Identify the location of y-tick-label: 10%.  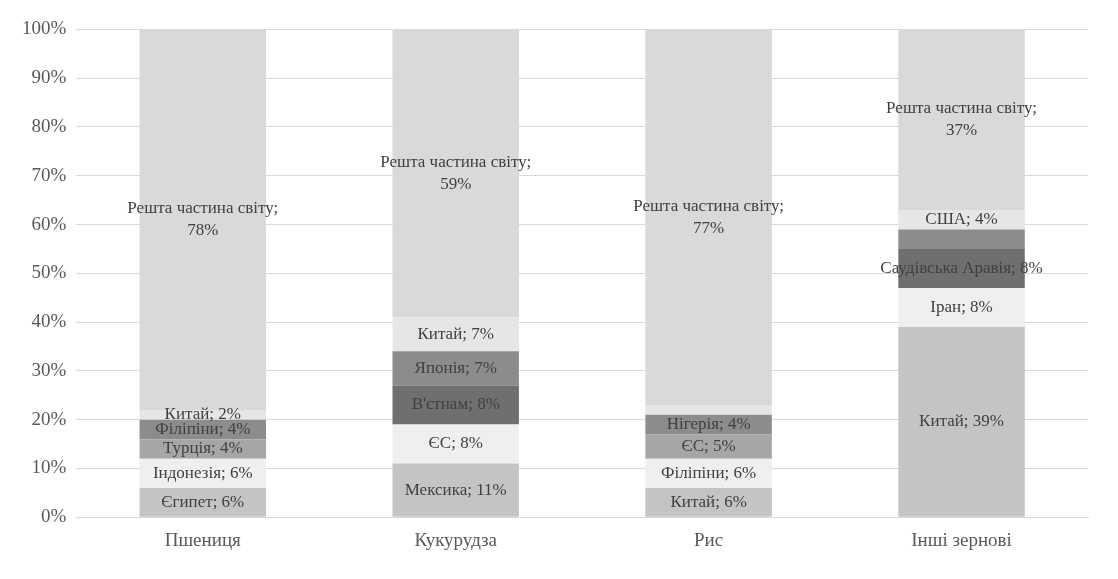
(49, 467).